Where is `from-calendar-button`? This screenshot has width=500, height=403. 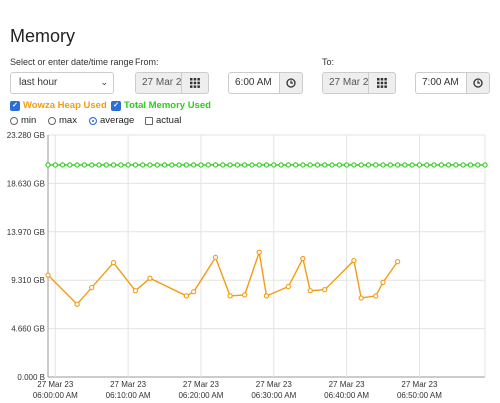 from-calendar-button is located at coordinates (195, 83).